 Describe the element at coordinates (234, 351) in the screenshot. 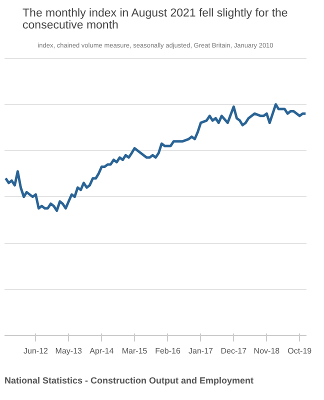

I see `x-tick-label: Dec-17` at that location.